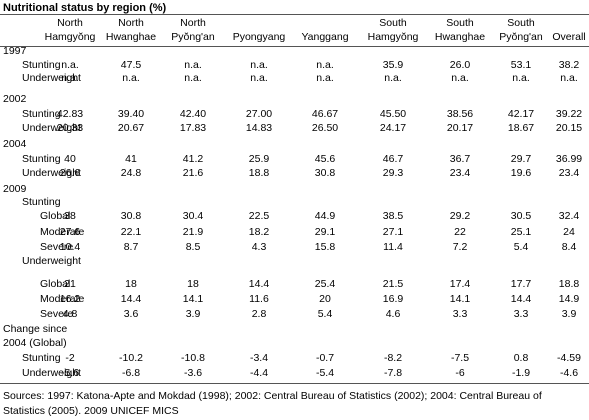 The height and width of the screenshot is (420, 589). What do you see at coordinates (521, 159) in the screenshot?
I see `table-cell: 29.7` at bounding box center [521, 159].